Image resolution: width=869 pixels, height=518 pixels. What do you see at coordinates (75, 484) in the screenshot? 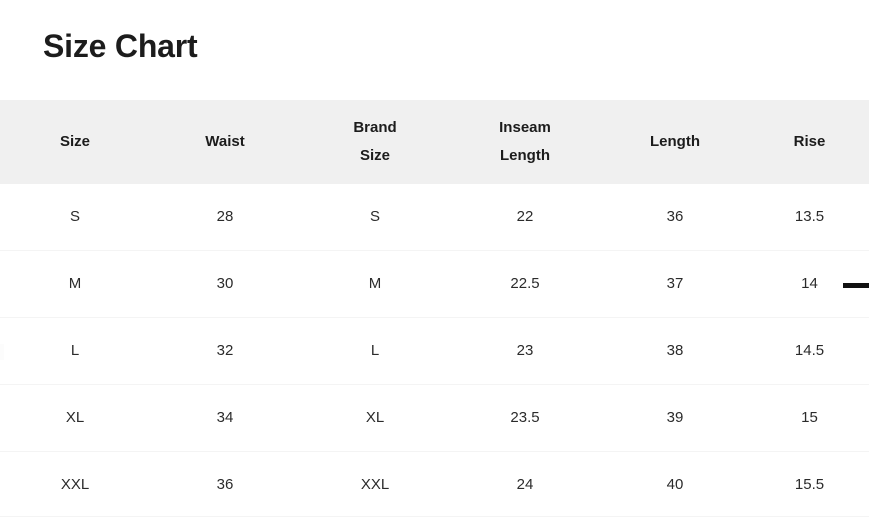
I see `cell-size: XXL` at bounding box center [75, 484].